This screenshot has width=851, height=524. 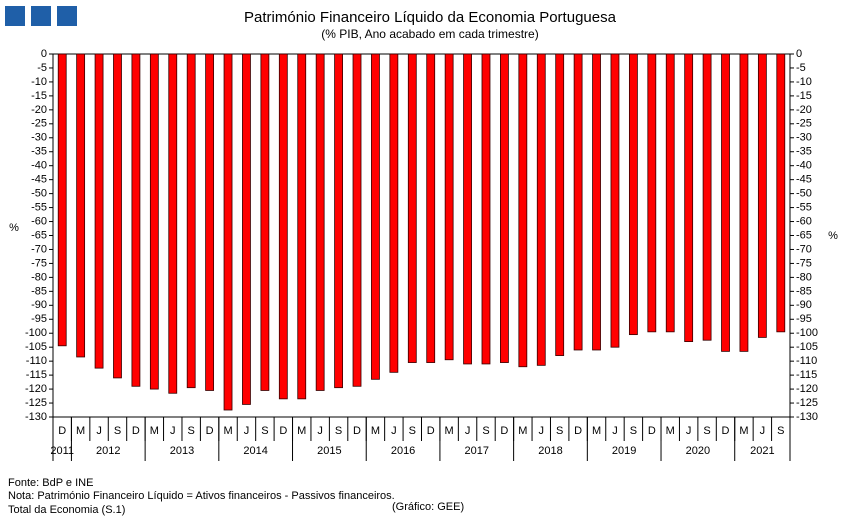 What do you see at coordinates (50, 483) in the screenshot?
I see `source: Fonte: BdP e INE` at bounding box center [50, 483].